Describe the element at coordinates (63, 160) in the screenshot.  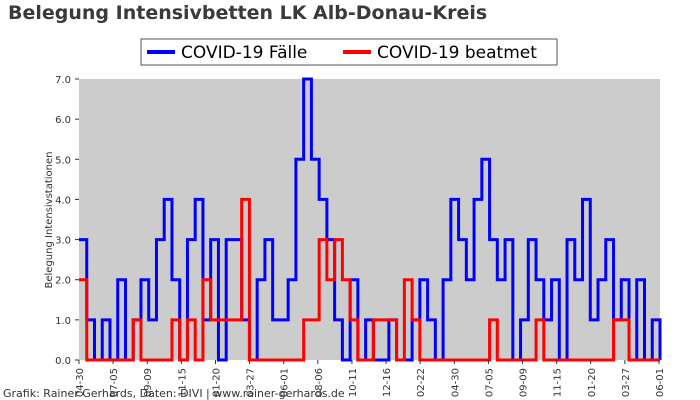
I see `y-tick-label: 5.0` at that location.